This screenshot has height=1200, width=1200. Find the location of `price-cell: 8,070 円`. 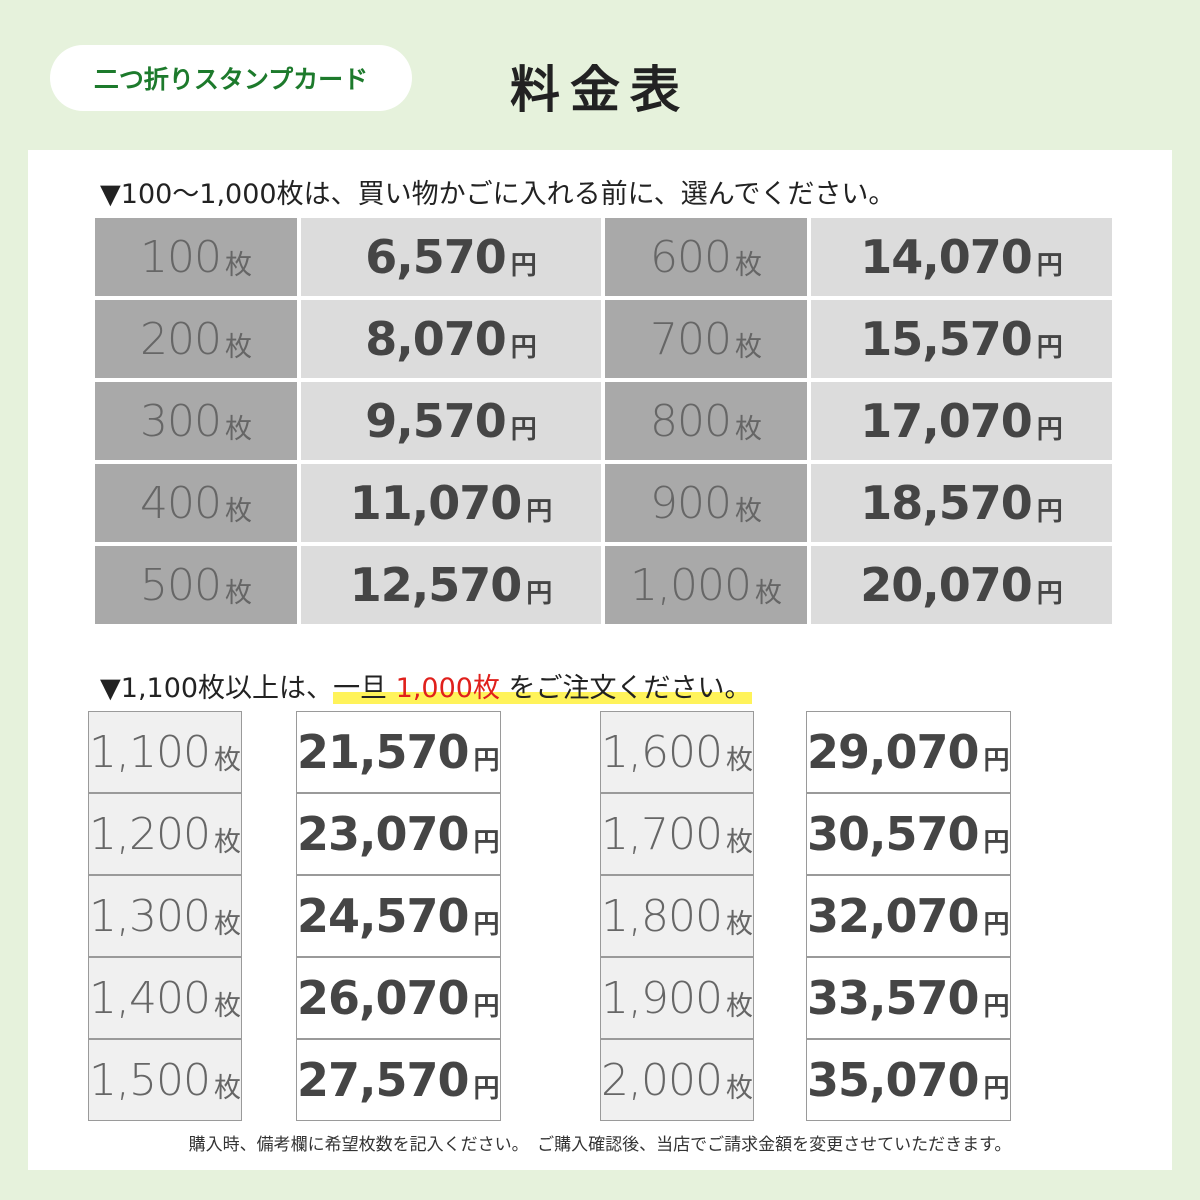

price-cell: 8,070 円 is located at coordinates (451, 339).